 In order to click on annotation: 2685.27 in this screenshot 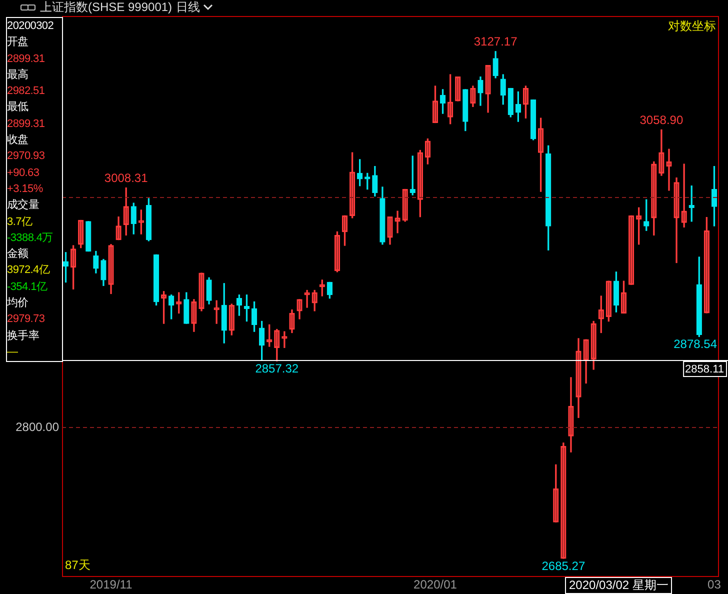, I will do `click(564, 565)`.